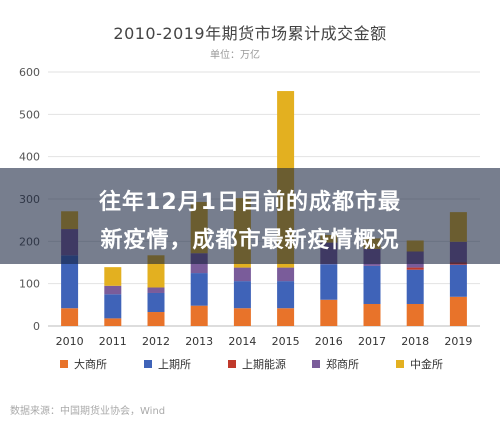 This screenshot has height=435, width=500. I want to click on legend-item: 上期能源, so click(270, 364).